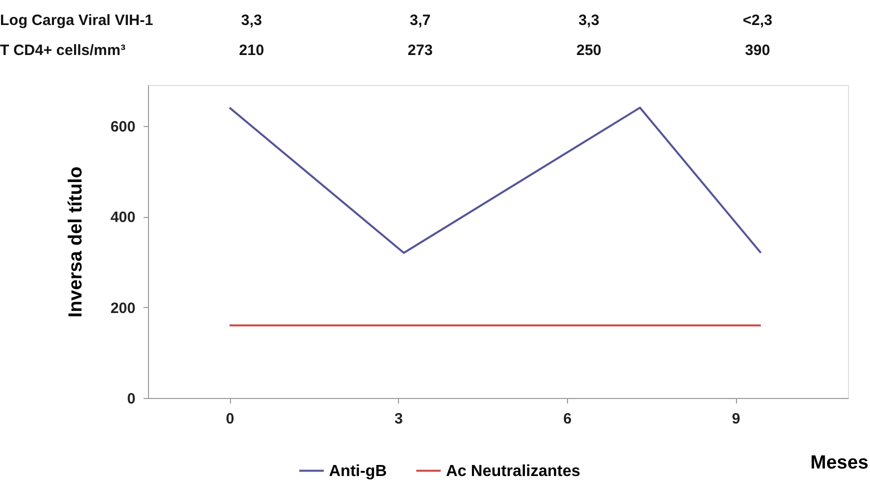 The height and width of the screenshot is (489, 870). What do you see at coordinates (77, 20) in the screenshot?
I see `text: Log Carga Viral VIH-1` at bounding box center [77, 20].